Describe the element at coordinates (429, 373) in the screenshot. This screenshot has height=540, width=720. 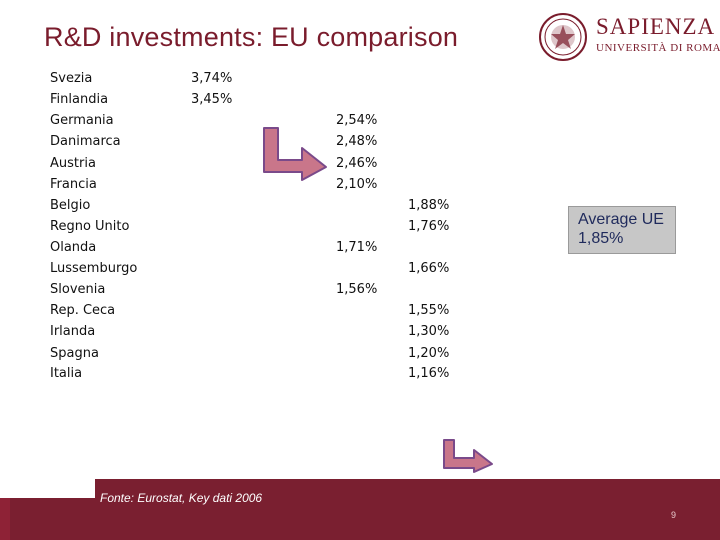
I see `rd-value: 1,16%` at that location.